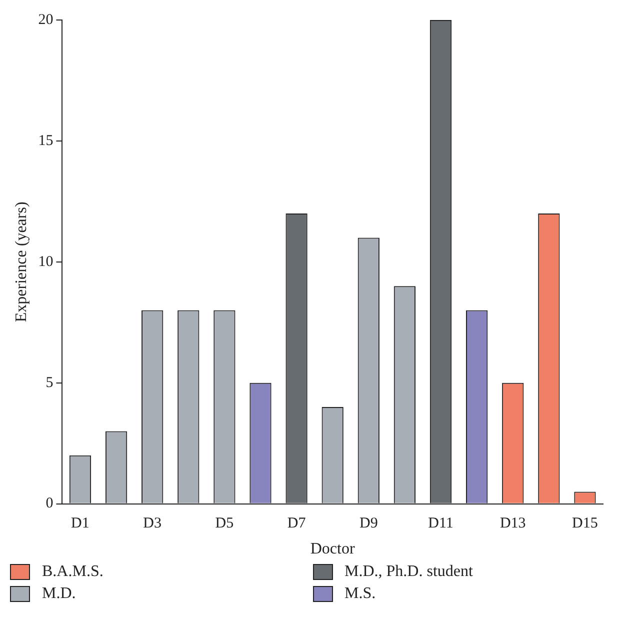 The height and width of the screenshot is (618, 623). Describe the element at coordinates (50, 504) in the screenshot. I see `y-tick-label: 0` at that location.